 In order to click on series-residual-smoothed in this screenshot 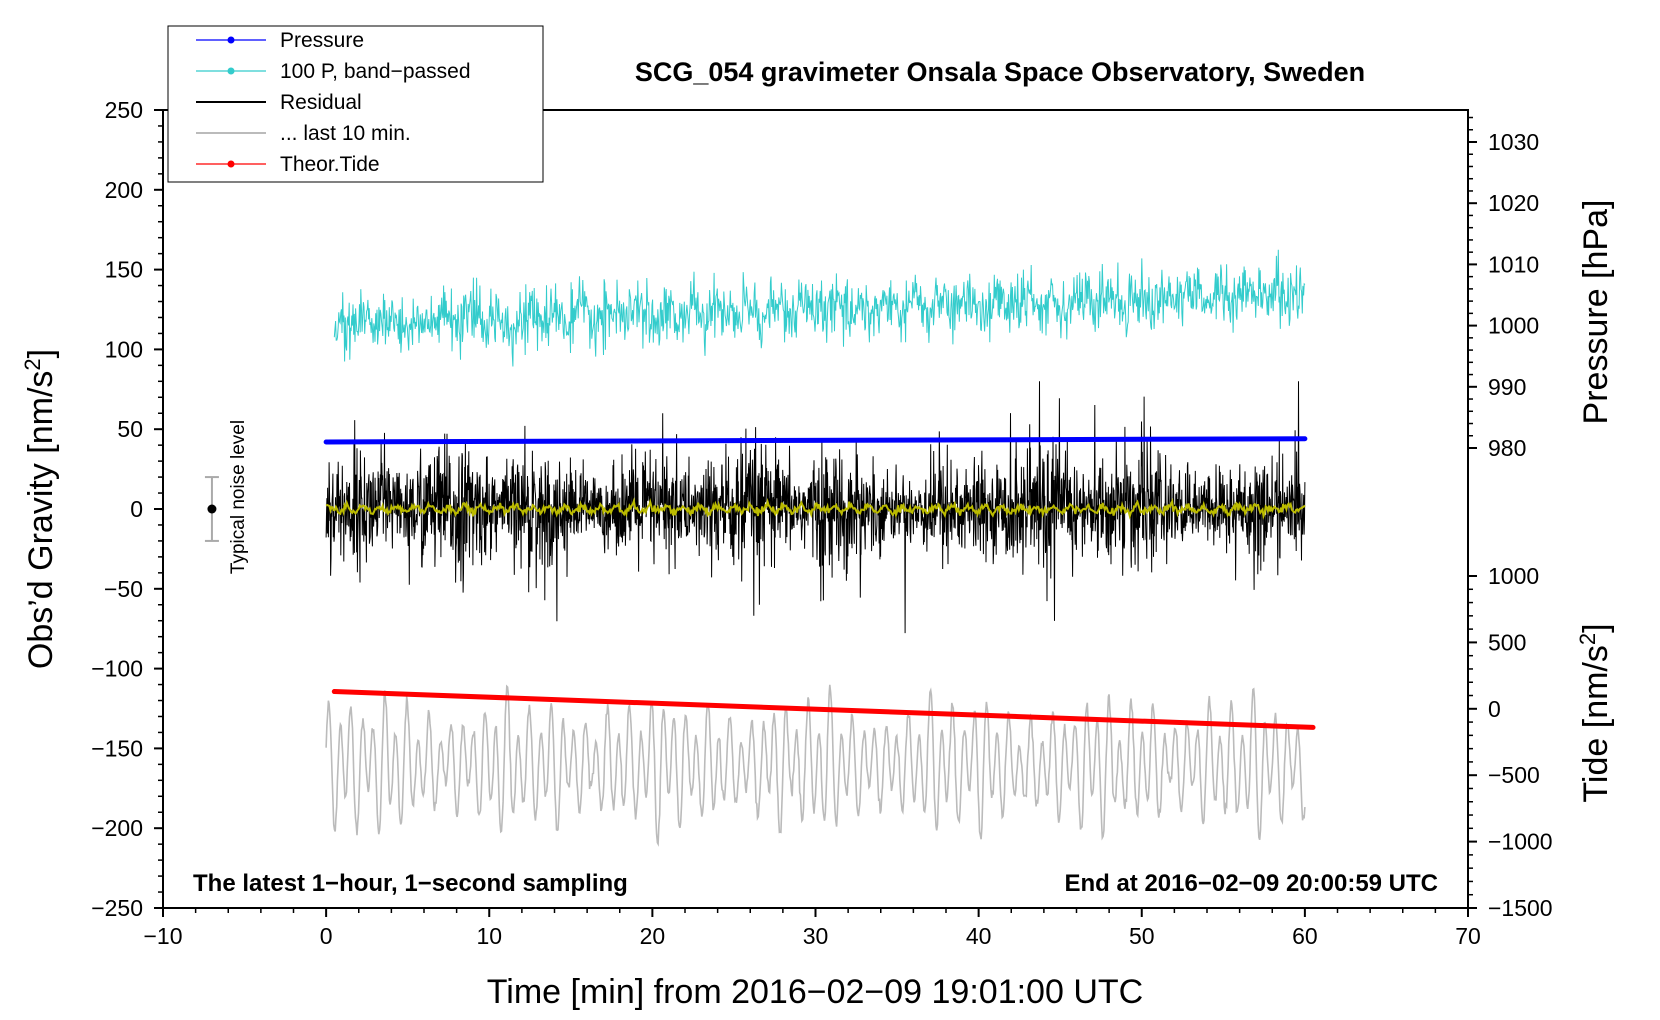, I will do `click(815, 509)`.